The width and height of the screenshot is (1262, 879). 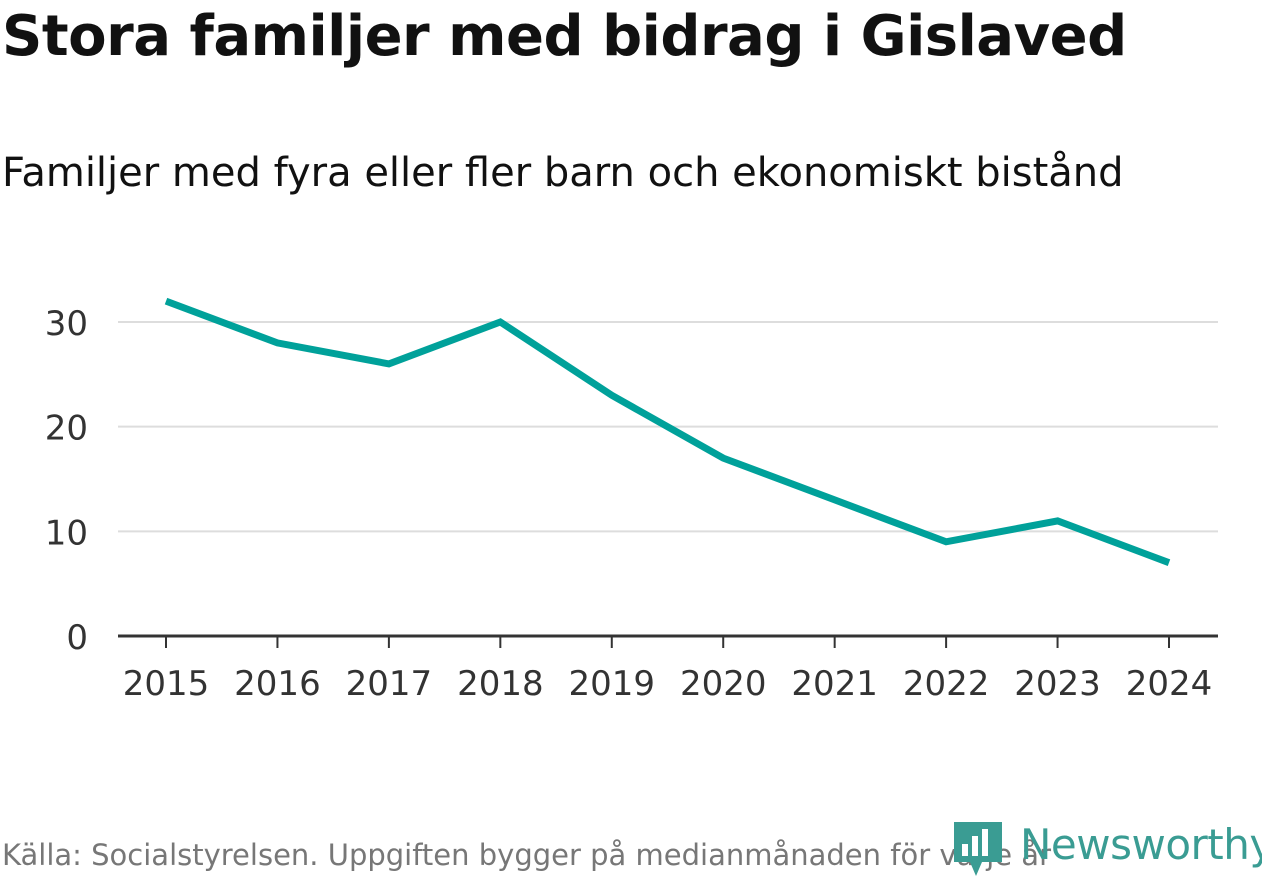 What do you see at coordinates (668, 684) in the screenshot?
I see `x-tick-labels: 2015 2016 2017 2018 2019 2020 2021 2022 2023 2024` at bounding box center [668, 684].